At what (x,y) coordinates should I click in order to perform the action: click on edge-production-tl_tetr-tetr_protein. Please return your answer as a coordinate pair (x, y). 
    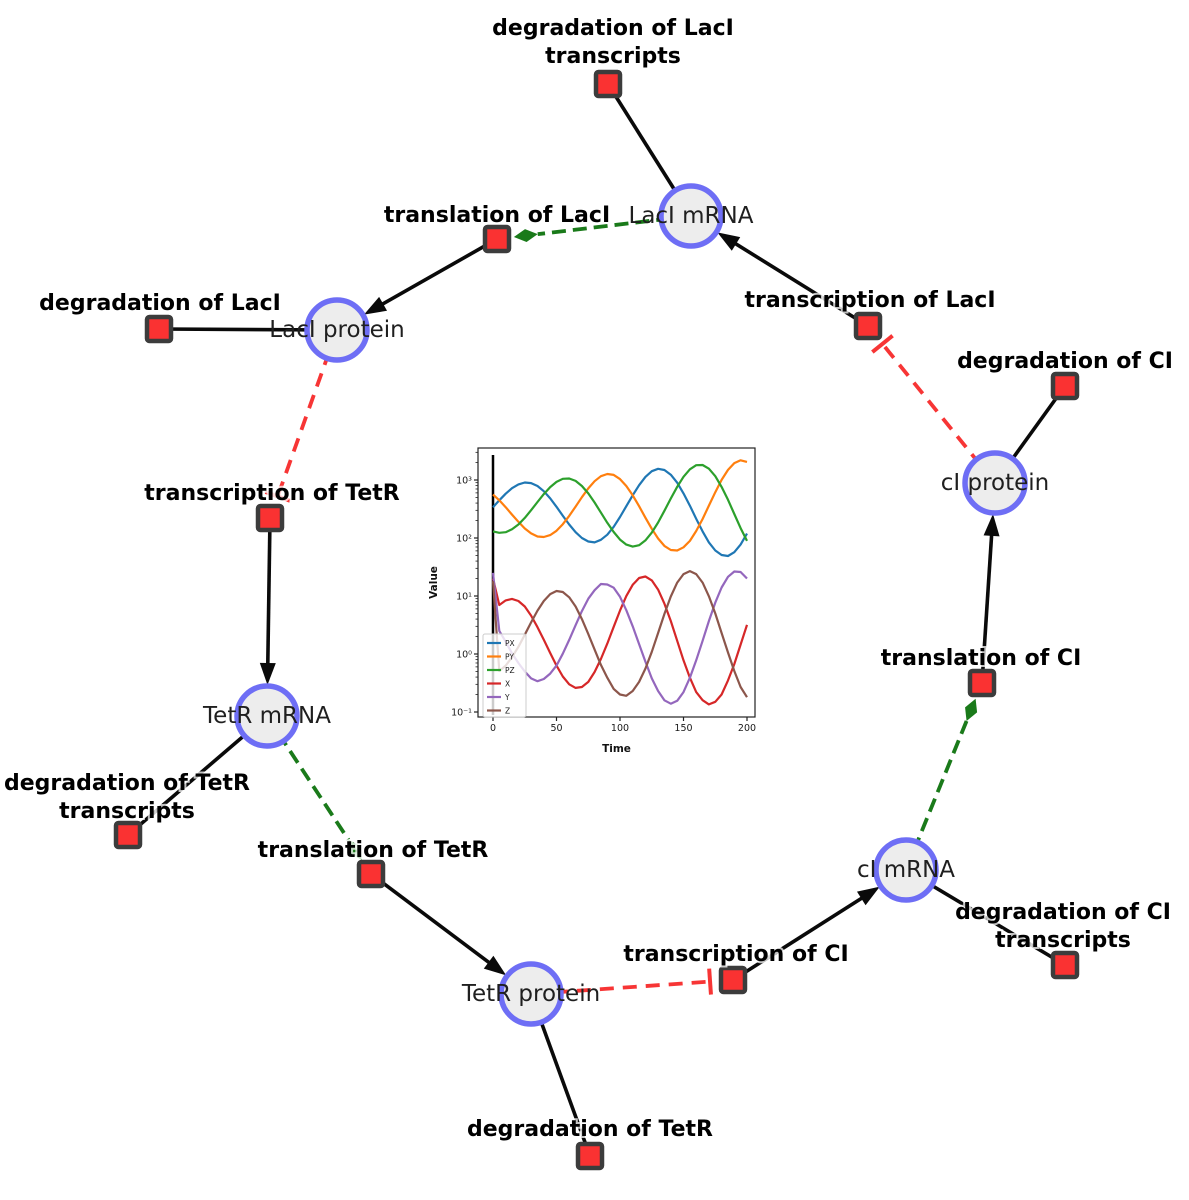
    Looking at the image, I should click on (438, 924).